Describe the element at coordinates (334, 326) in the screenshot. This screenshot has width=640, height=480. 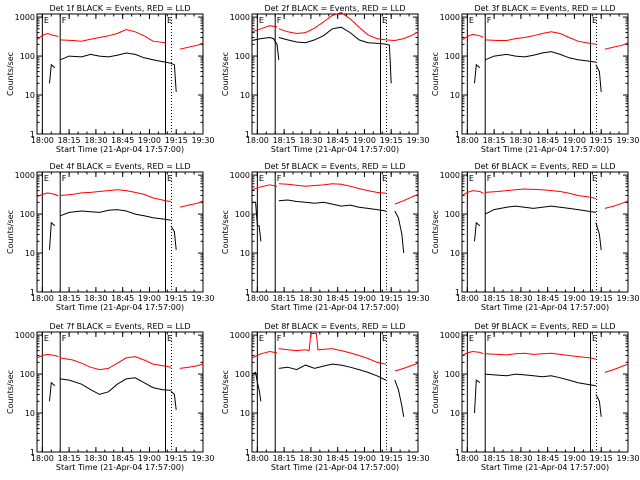
I see `chart-title: Det 8f BLACK = Events, RED = LLD` at that location.